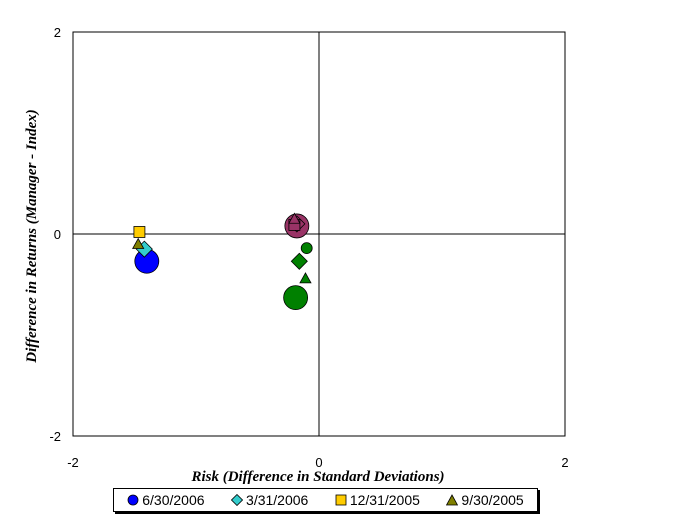 This screenshot has height=525, width=697. I want to click on x-tick-label-middle: 0, so click(318, 462).